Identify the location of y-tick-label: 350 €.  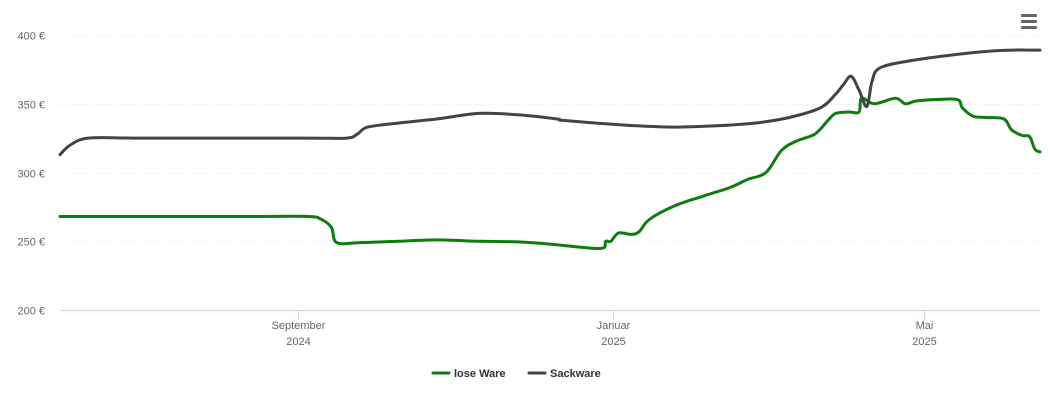
(31, 106).